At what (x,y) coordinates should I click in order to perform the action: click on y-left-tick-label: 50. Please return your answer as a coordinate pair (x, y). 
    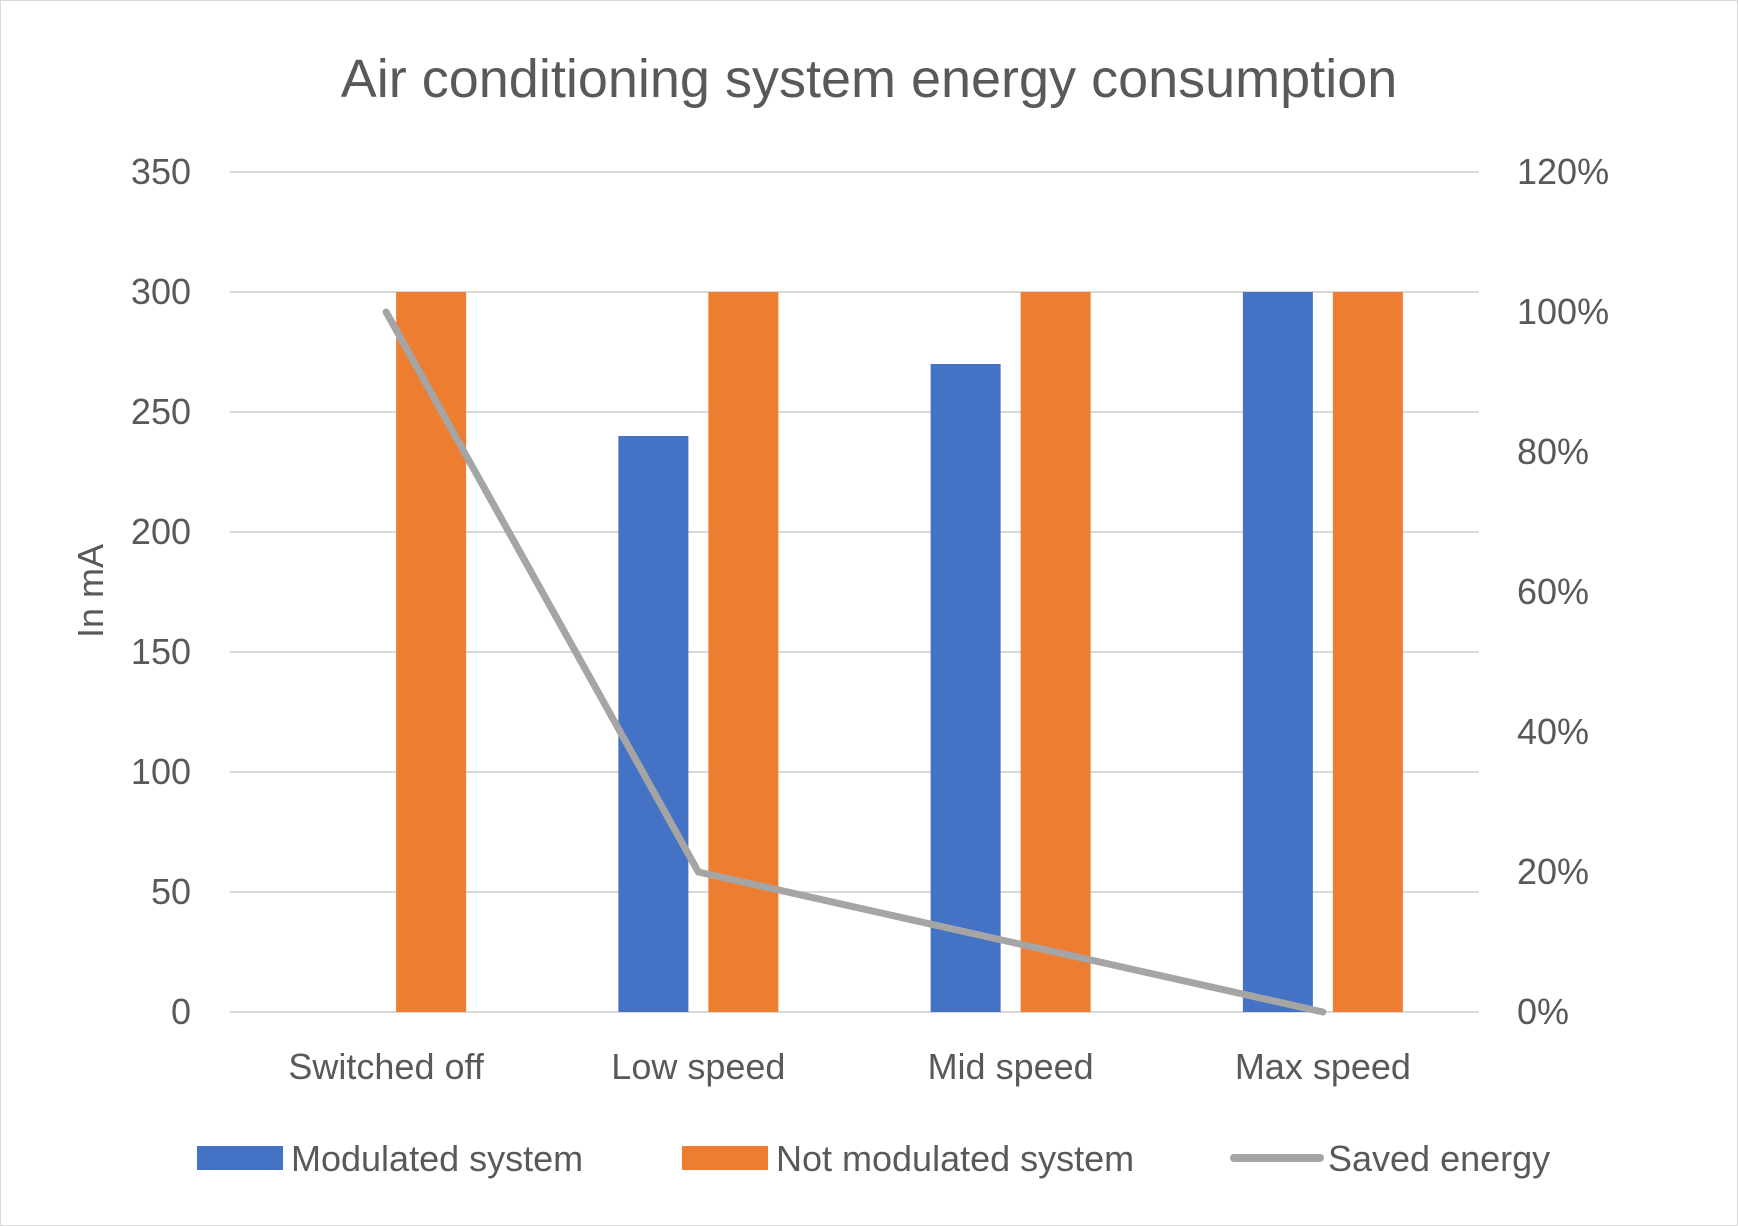
    Looking at the image, I should click on (171, 891).